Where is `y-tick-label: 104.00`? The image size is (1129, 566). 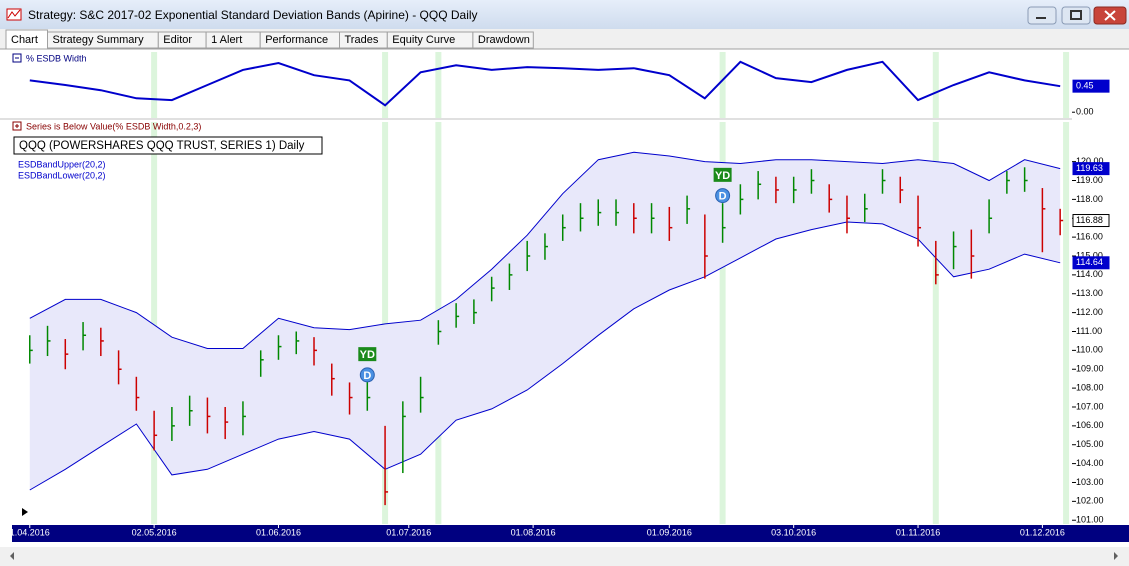 y-tick-label: 104.00 is located at coordinates (1090, 463).